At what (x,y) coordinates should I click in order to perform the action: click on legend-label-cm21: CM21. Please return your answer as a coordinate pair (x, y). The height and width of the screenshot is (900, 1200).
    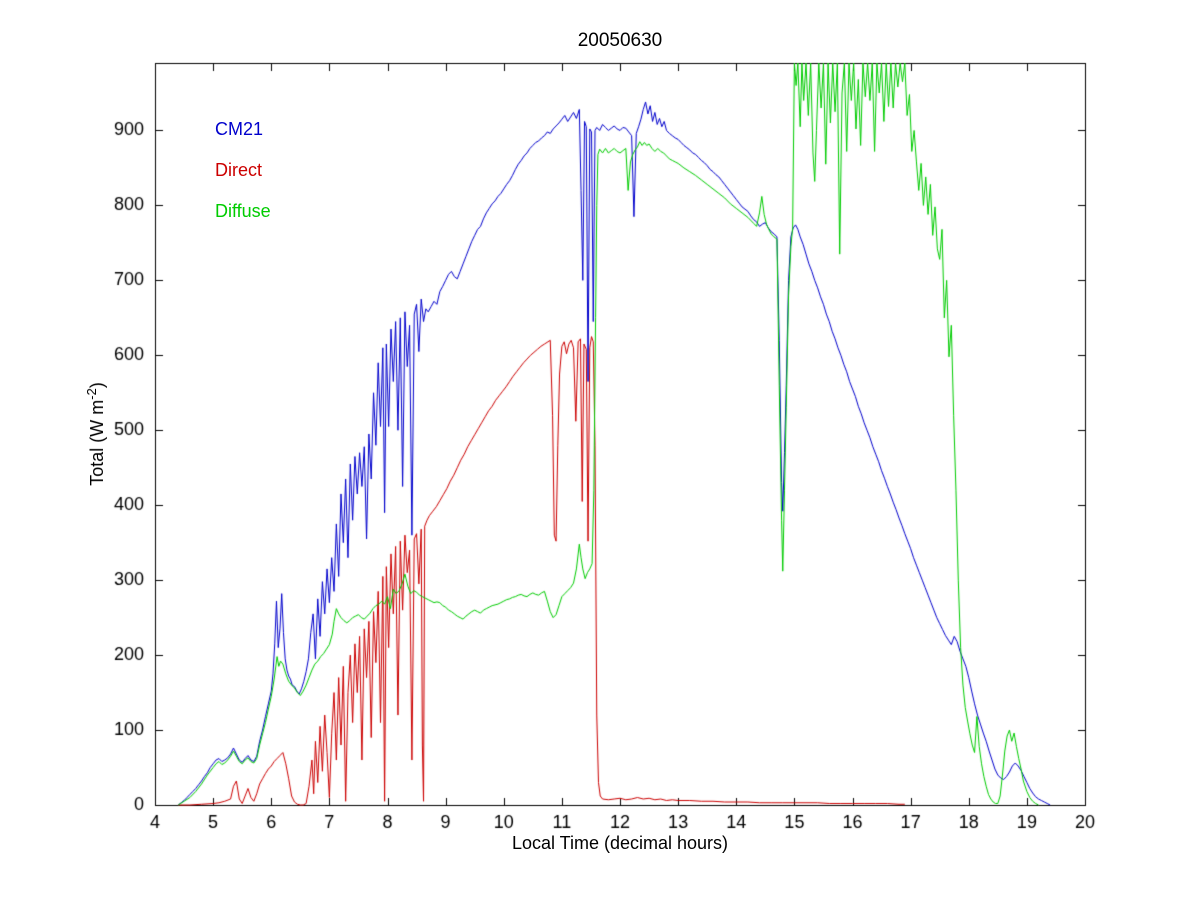
    Looking at the image, I should click on (239, 129).